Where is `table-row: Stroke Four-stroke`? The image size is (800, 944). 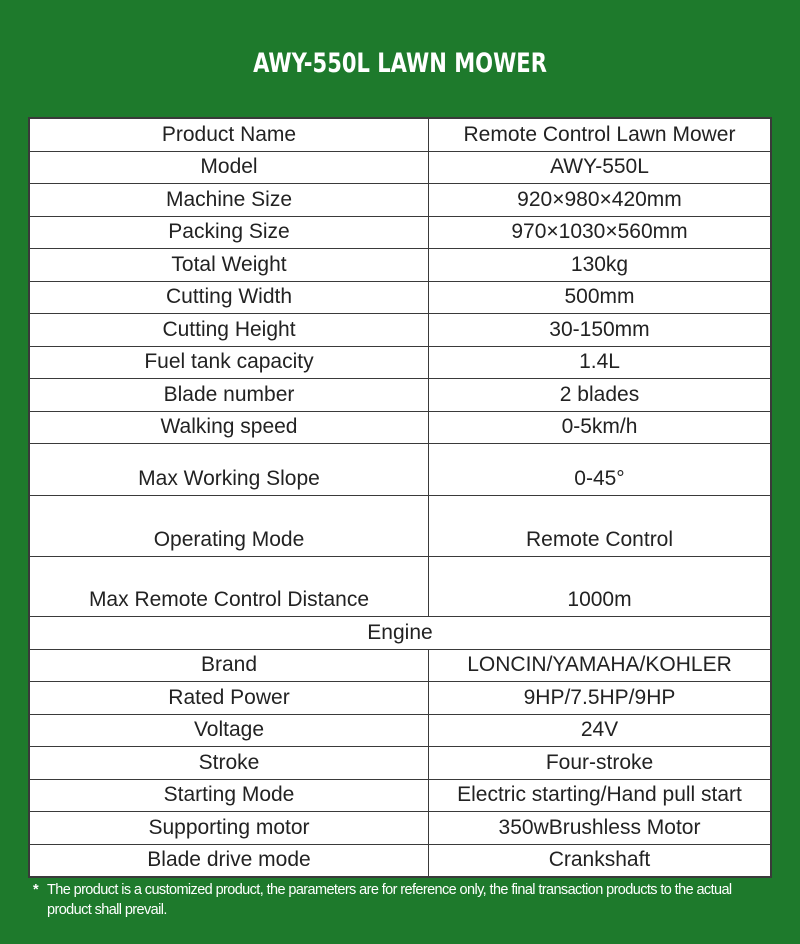
table-row: Stroke Four-stroke is located at coordinates (400, 763).